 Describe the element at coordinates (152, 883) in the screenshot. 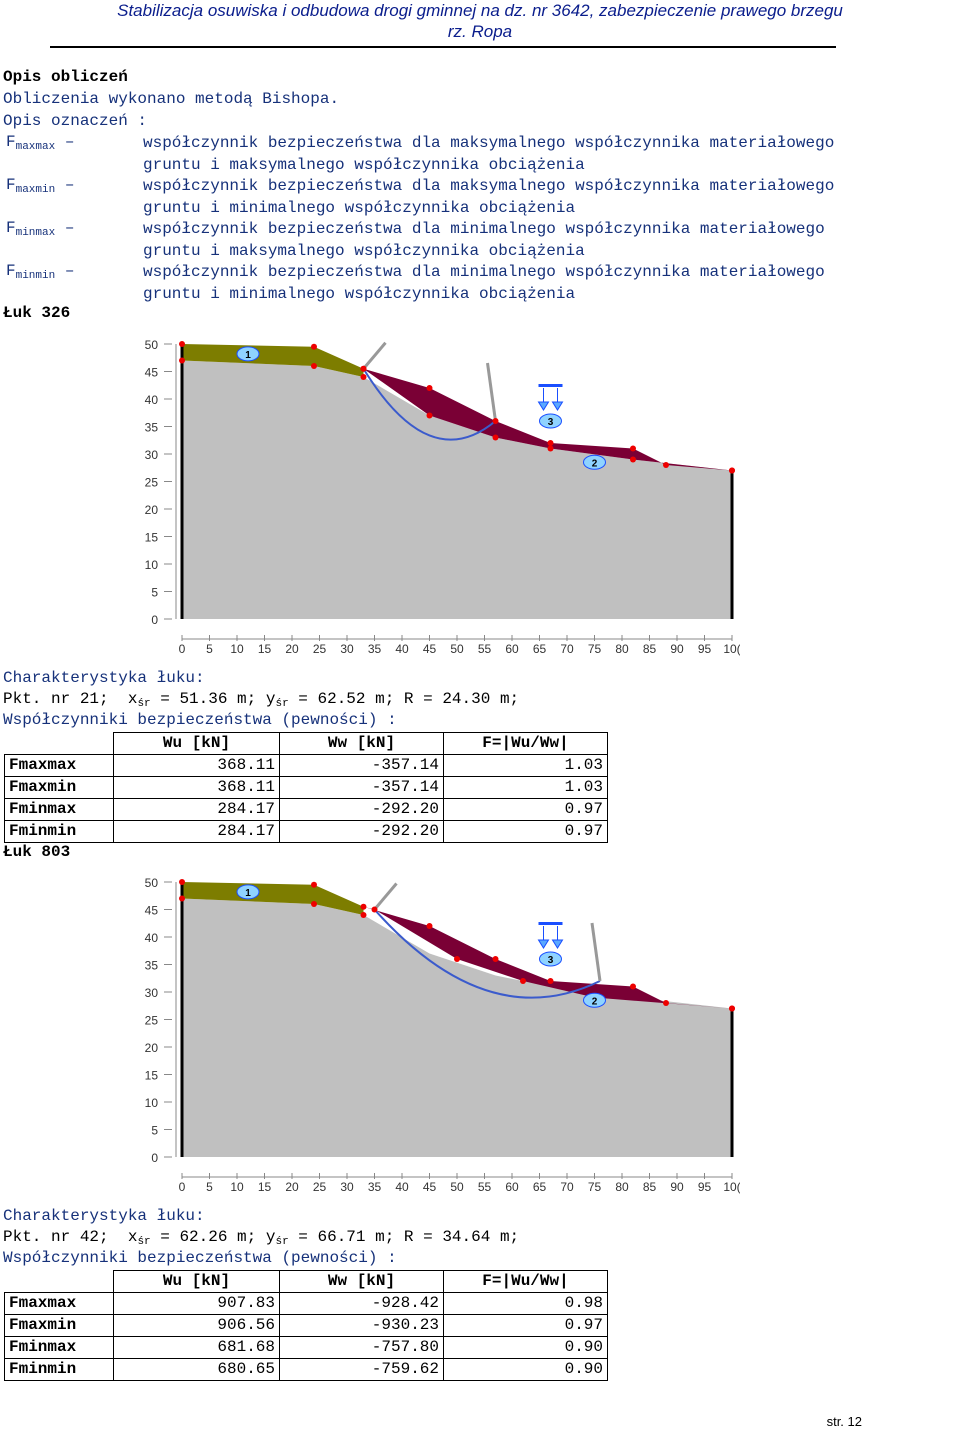

I see `y-tick-label: 50` at that location.